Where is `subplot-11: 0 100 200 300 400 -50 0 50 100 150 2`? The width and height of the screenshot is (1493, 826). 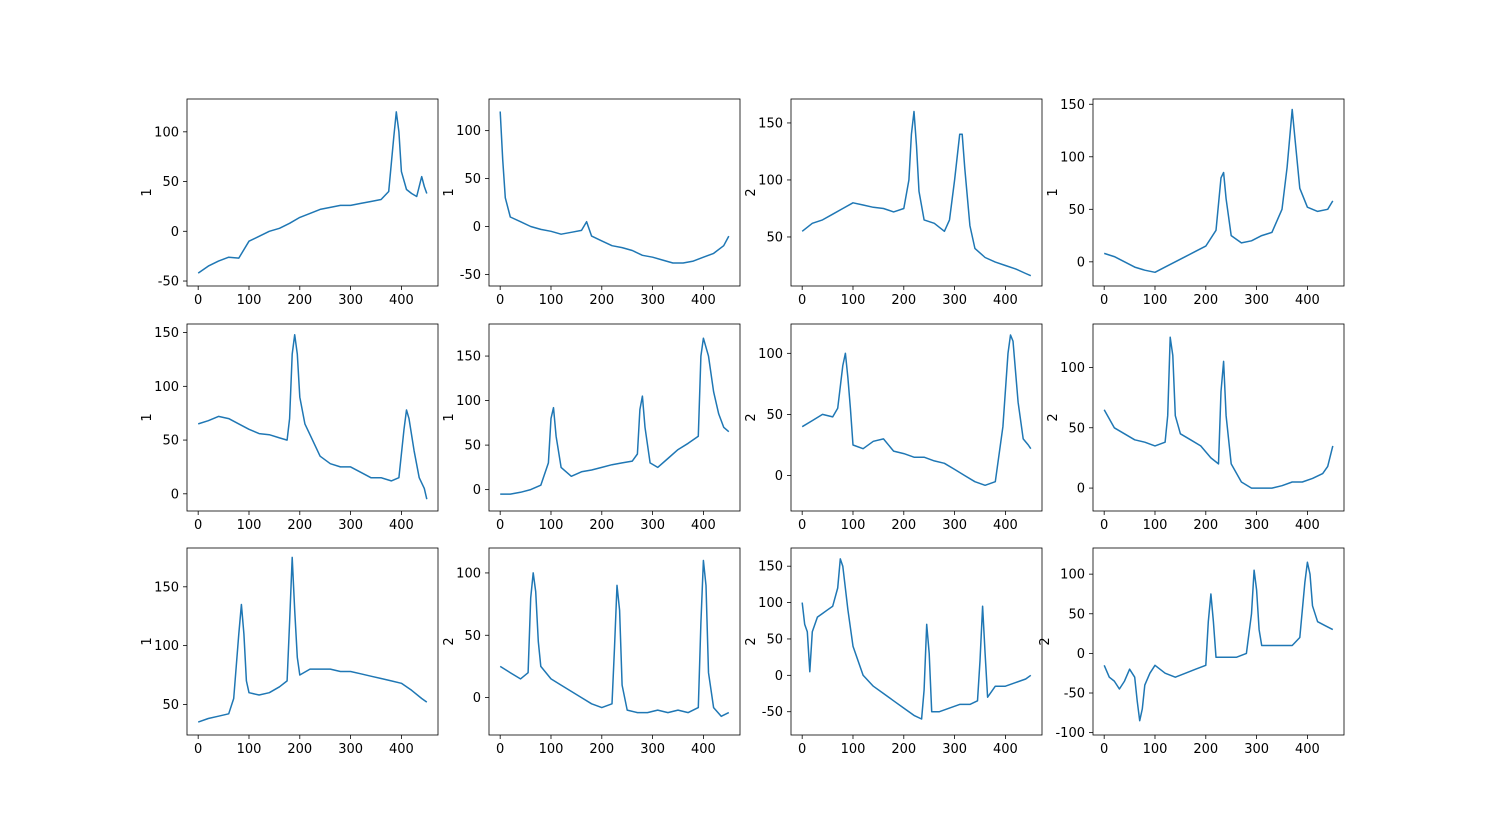
subplot-11: 0 100 200 300 400 -50 0 50 100 150 2 is located at coordinates (893, 652).